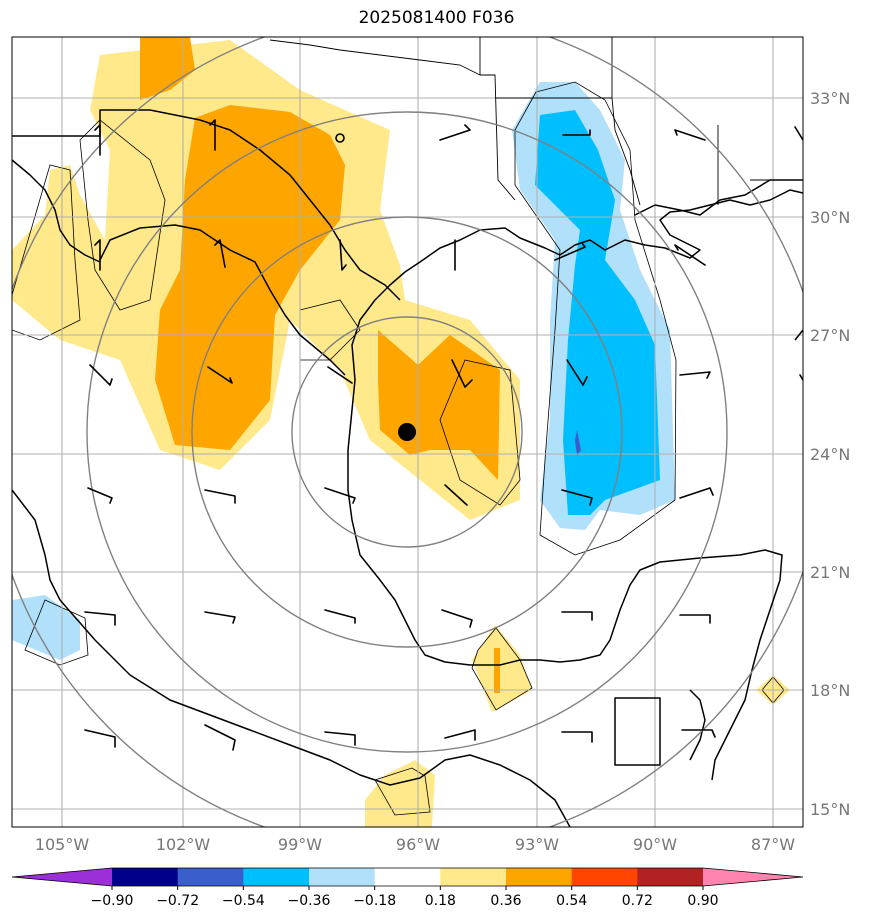  I want to click on lon-label: 90°W, so click(655, 844).